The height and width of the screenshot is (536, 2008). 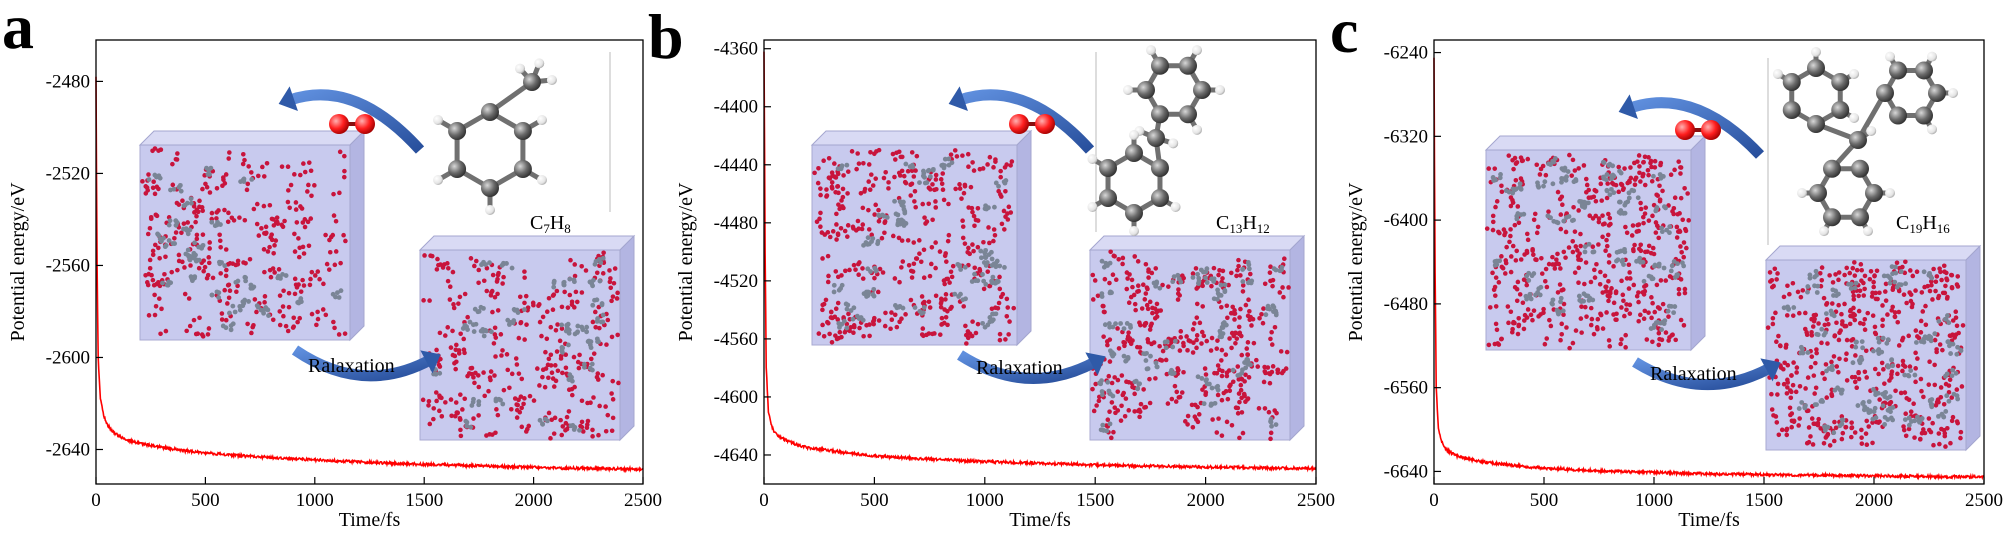 I want to click on formula-subscript-c: 7, so click(x=546, y=228).